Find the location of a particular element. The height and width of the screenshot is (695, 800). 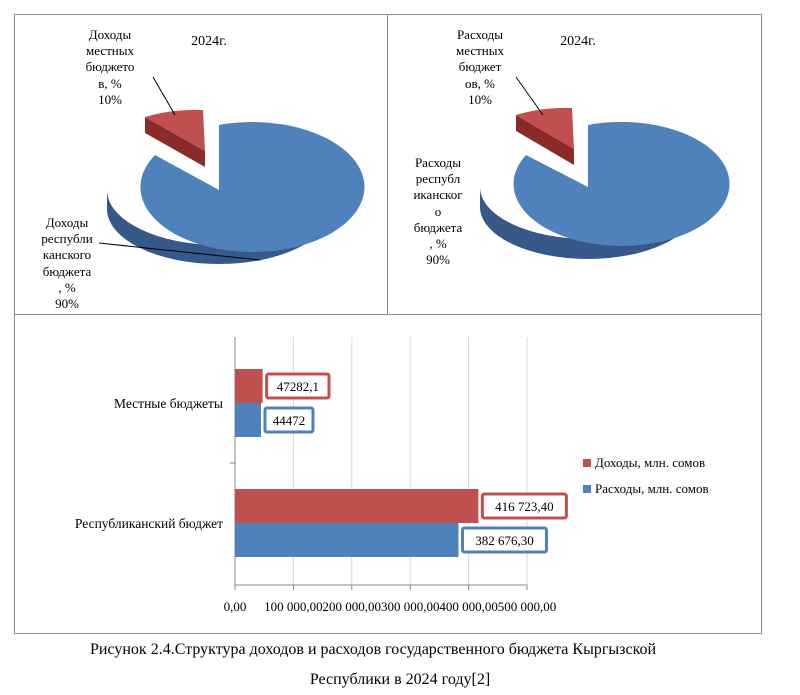

x-tick-label: 400 000,00 is located at coordinates (468, 606).